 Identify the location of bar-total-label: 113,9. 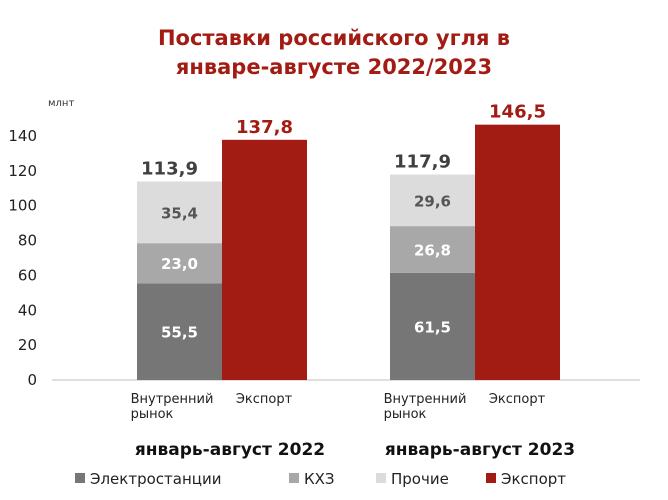
(169, 168).